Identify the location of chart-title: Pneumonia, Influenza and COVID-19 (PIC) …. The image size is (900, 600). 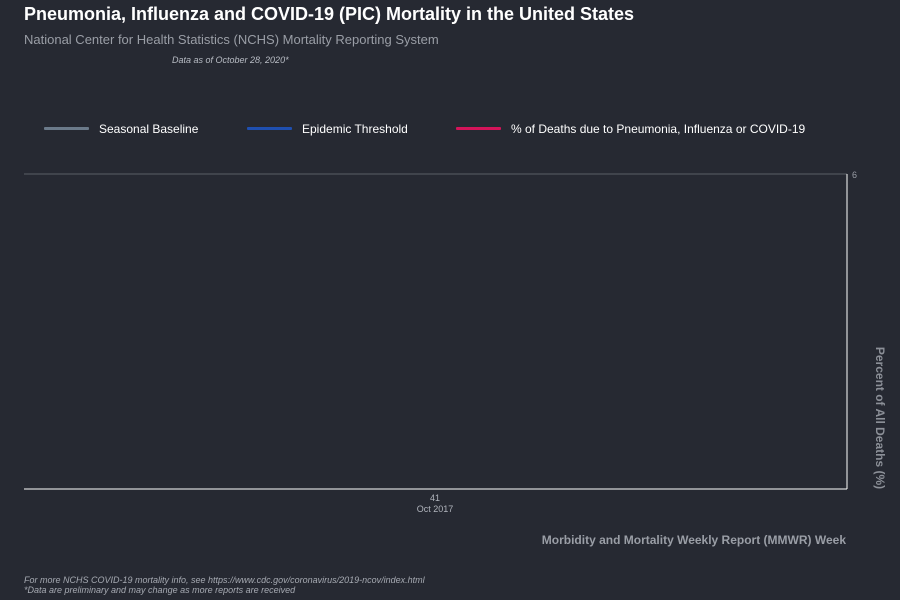
(329, 14).